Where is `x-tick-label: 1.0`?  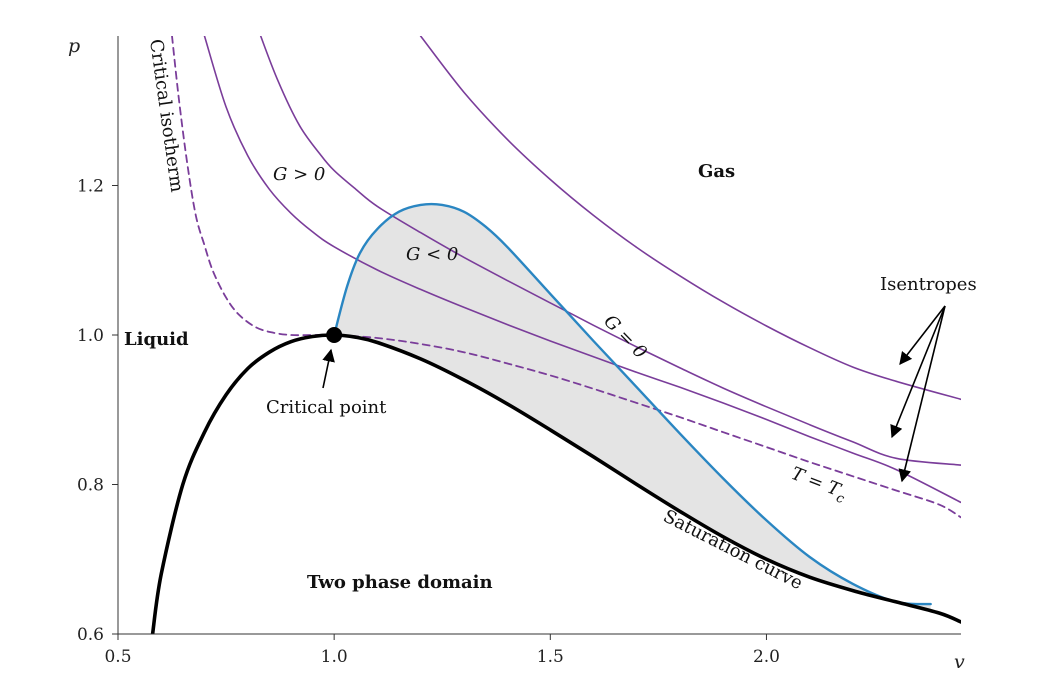
x-tick-label: 1.0 is located at coordinates (334, 657).